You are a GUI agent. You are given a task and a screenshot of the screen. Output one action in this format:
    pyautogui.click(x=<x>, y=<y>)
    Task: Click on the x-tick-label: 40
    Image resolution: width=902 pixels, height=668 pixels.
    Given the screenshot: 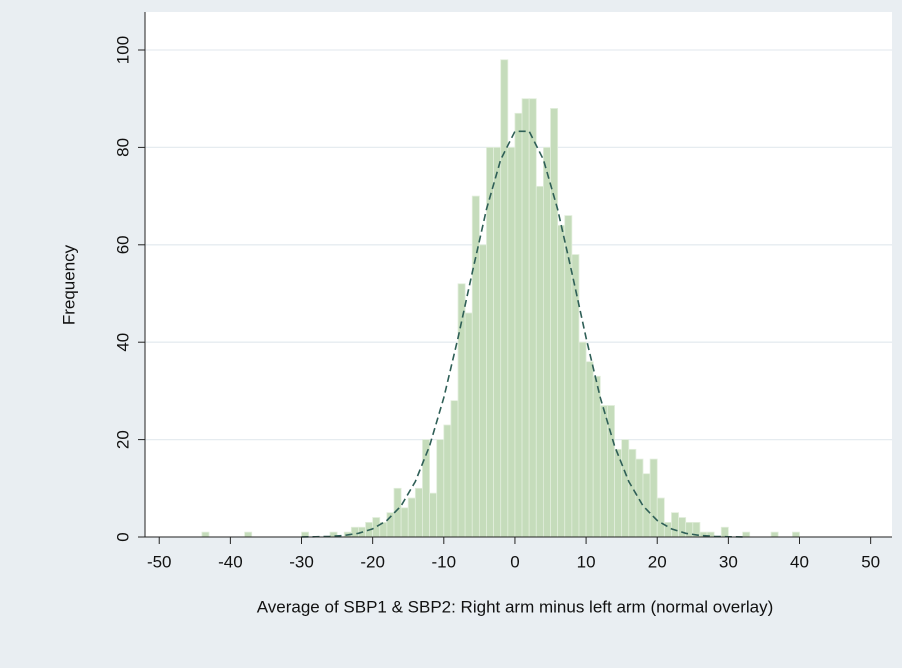 What is the action you would take?
    pyautogui.click(x=799, y=561)
    